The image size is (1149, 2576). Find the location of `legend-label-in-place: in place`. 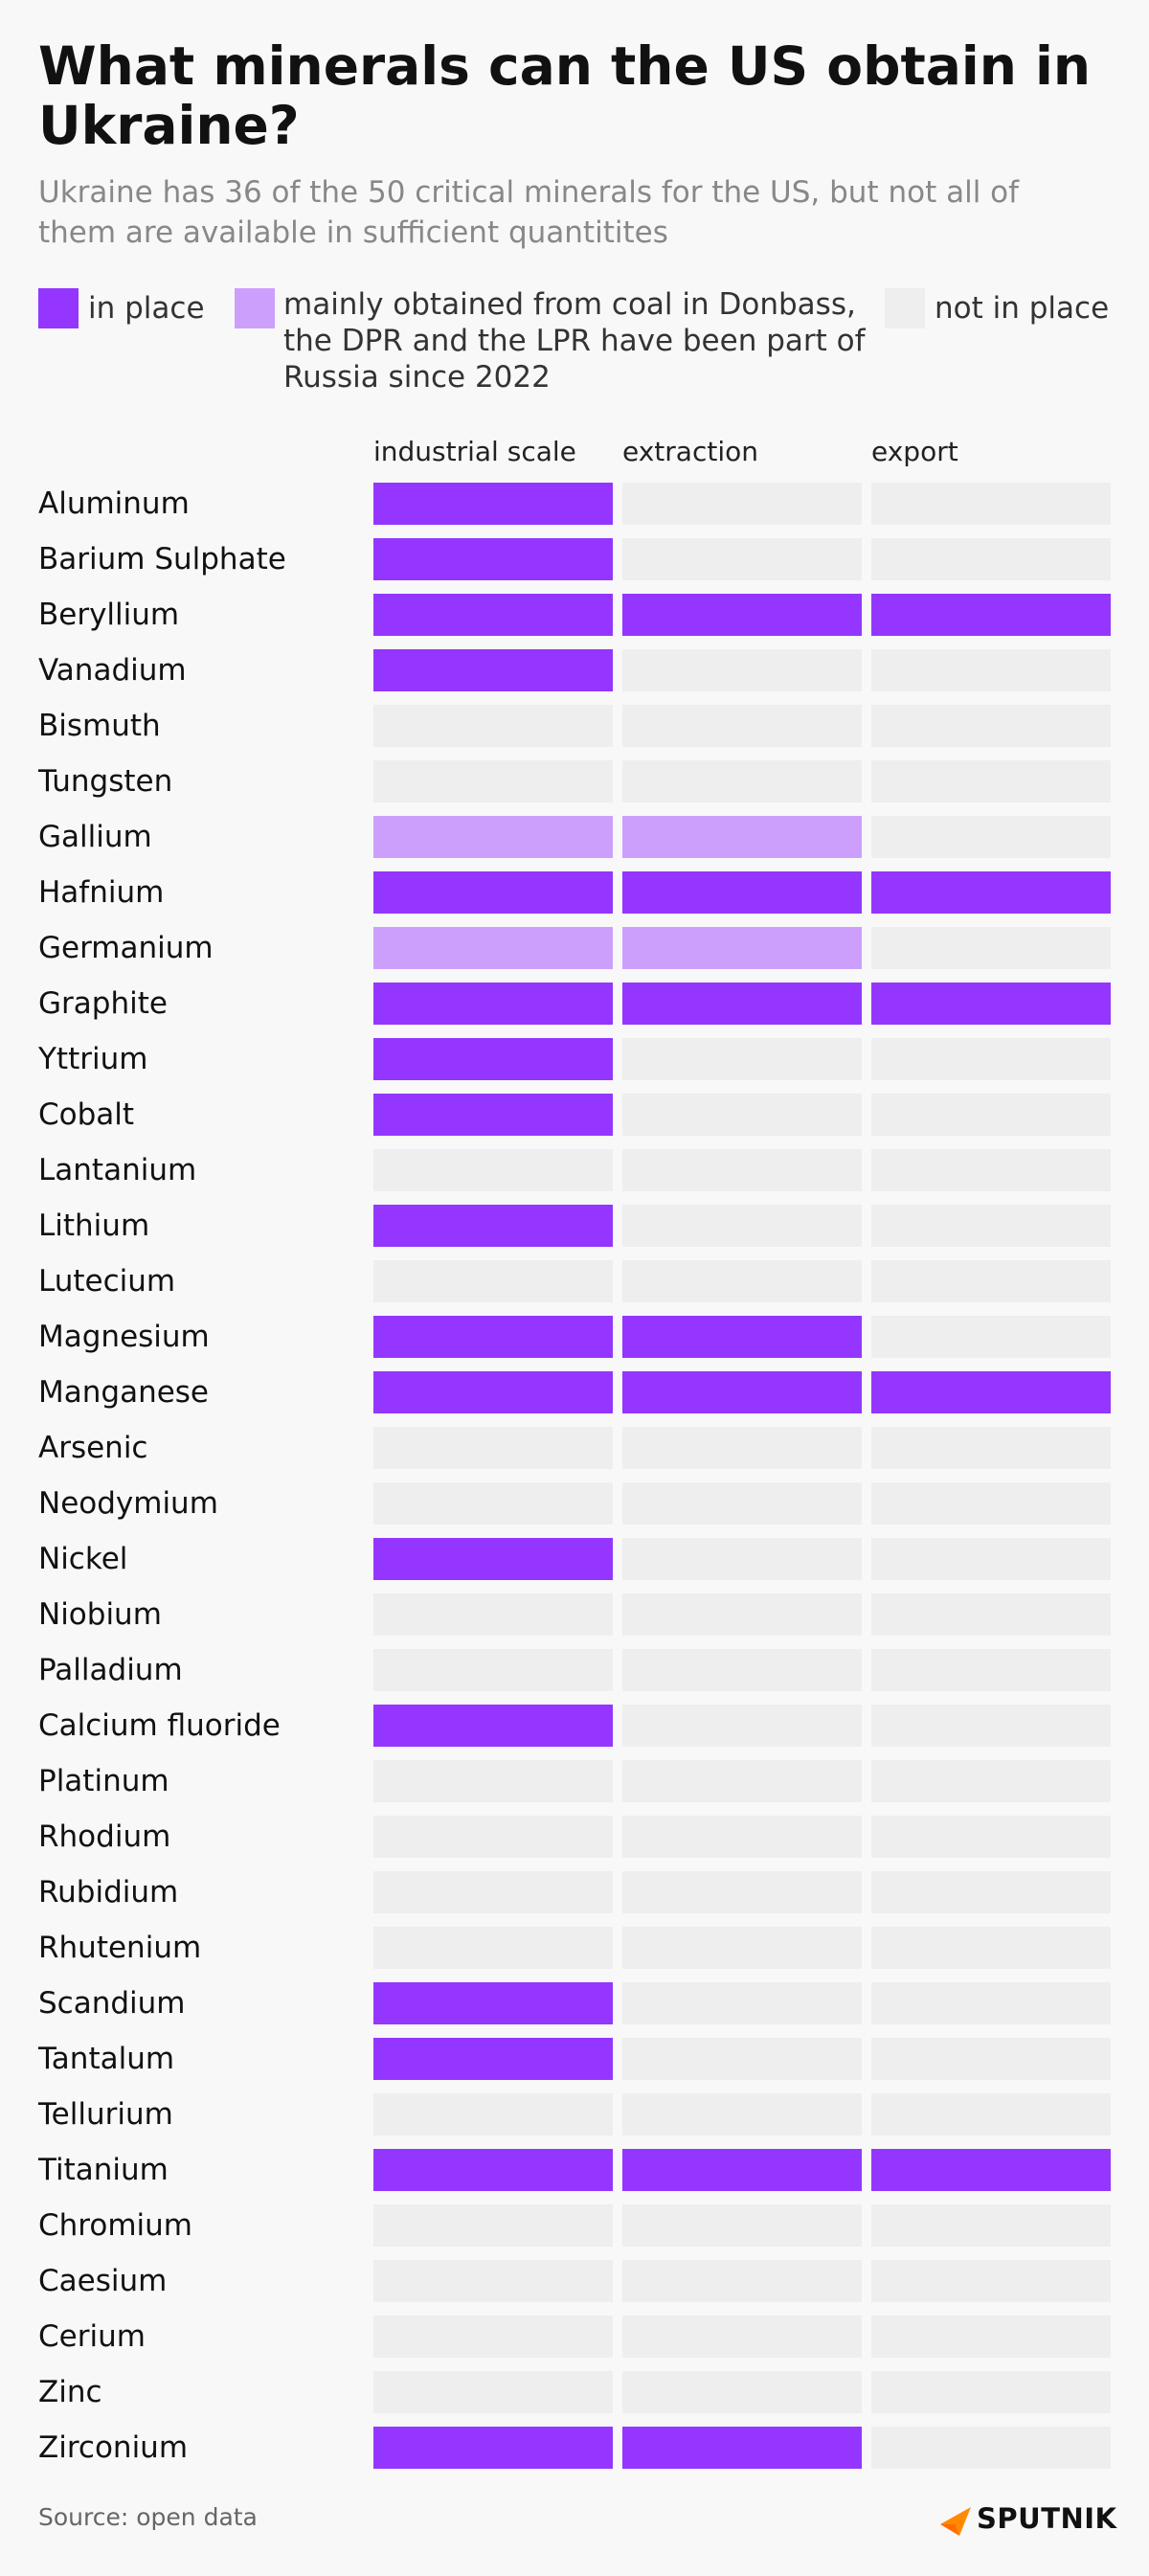

legend-label-in-place: in place is located at coordinates (147, 308).